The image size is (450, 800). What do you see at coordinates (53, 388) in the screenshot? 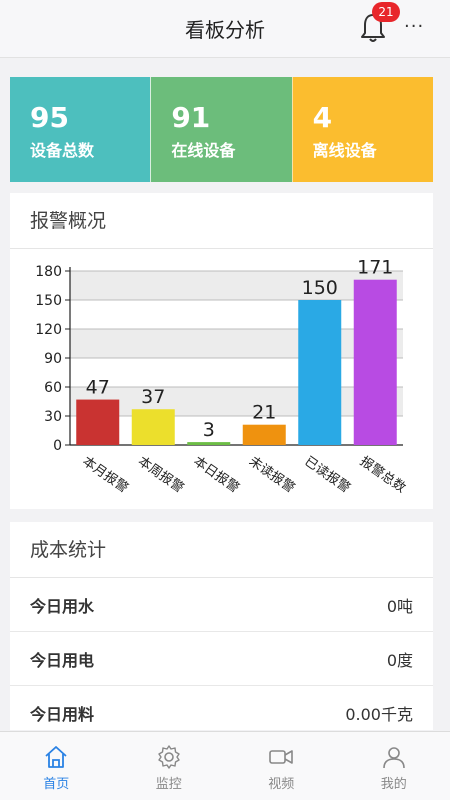
I see `y-tick-label: 60` at bounding box center [53, 388].